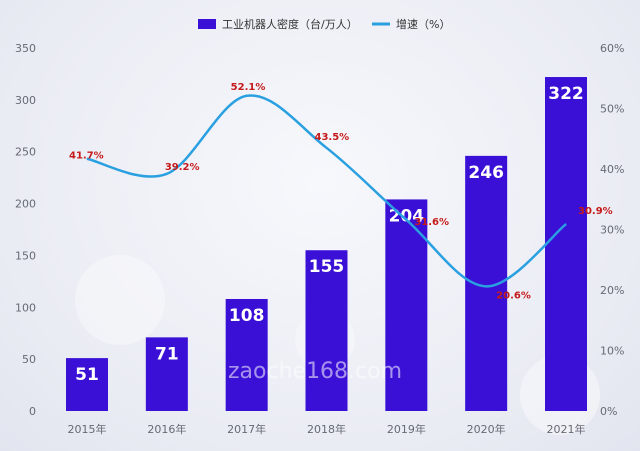  What do you see at coordinates (327, 267) in the screenshot?
I see `bar-value-label: 155` at bounding box center [327, 267].